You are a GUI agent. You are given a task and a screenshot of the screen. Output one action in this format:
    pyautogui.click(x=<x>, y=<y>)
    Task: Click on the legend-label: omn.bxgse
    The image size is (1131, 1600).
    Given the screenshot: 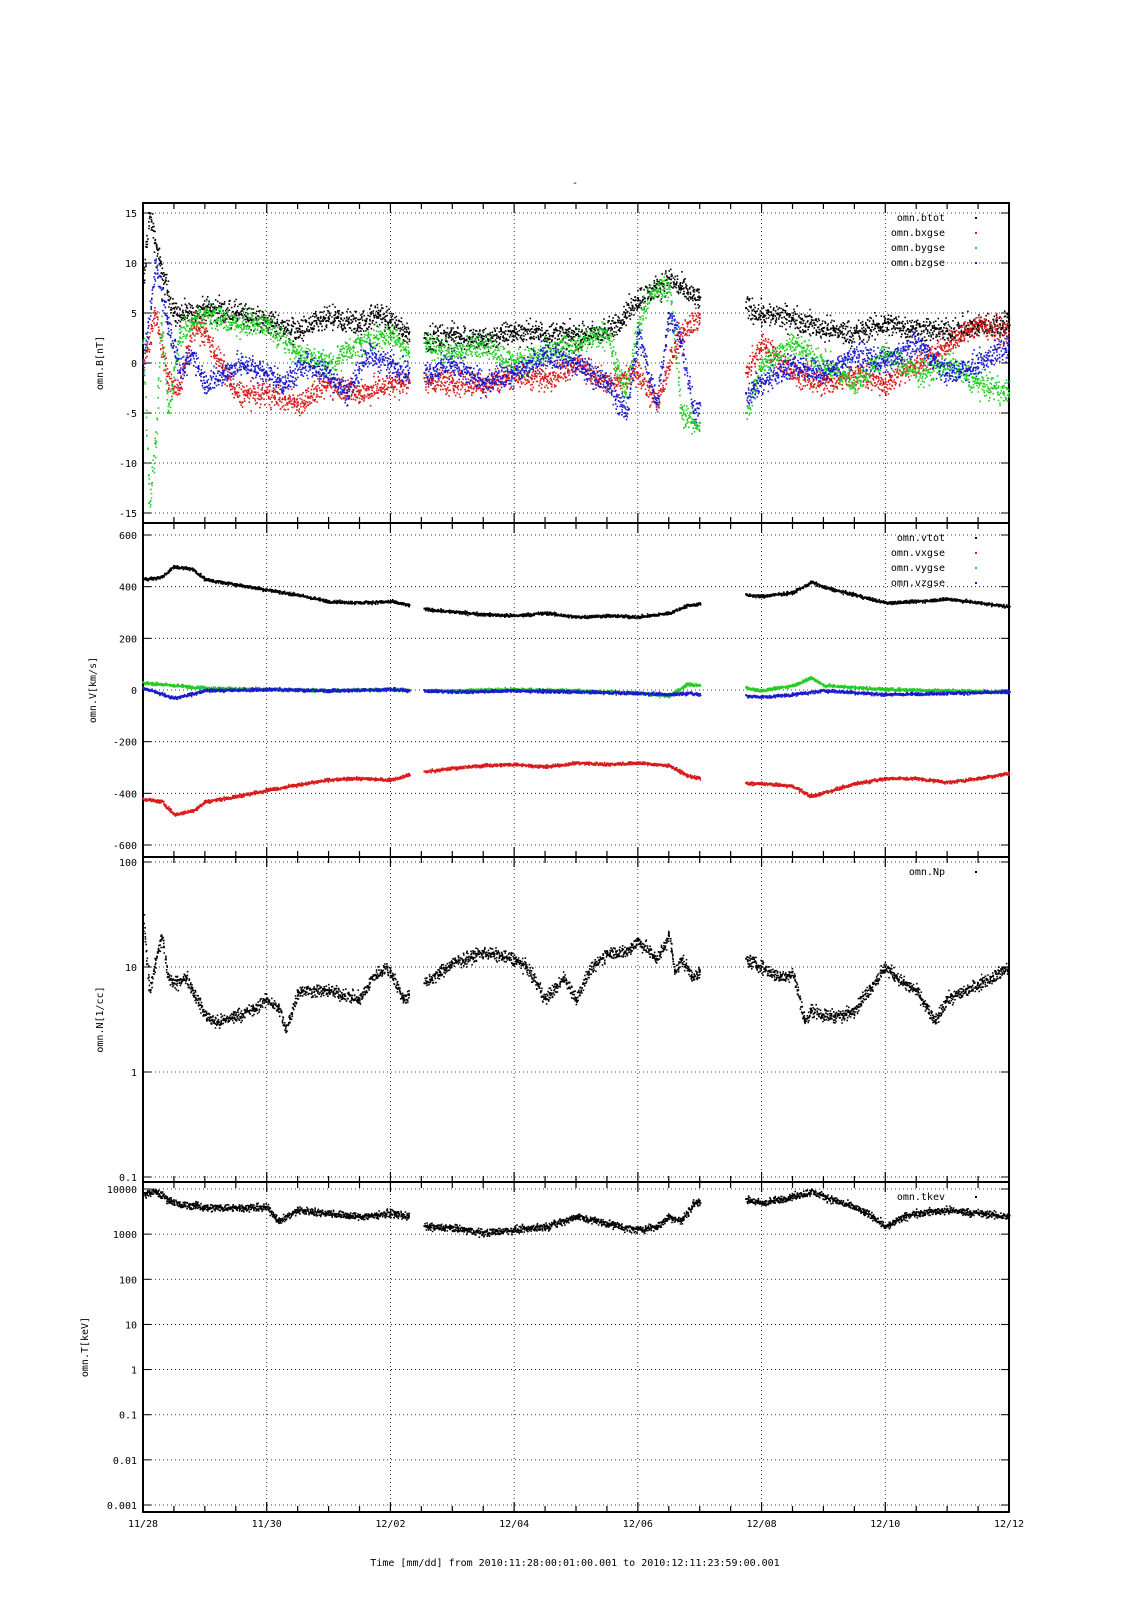 What is the action you would take?
    pyautogui.click(x=918, y=233)
    